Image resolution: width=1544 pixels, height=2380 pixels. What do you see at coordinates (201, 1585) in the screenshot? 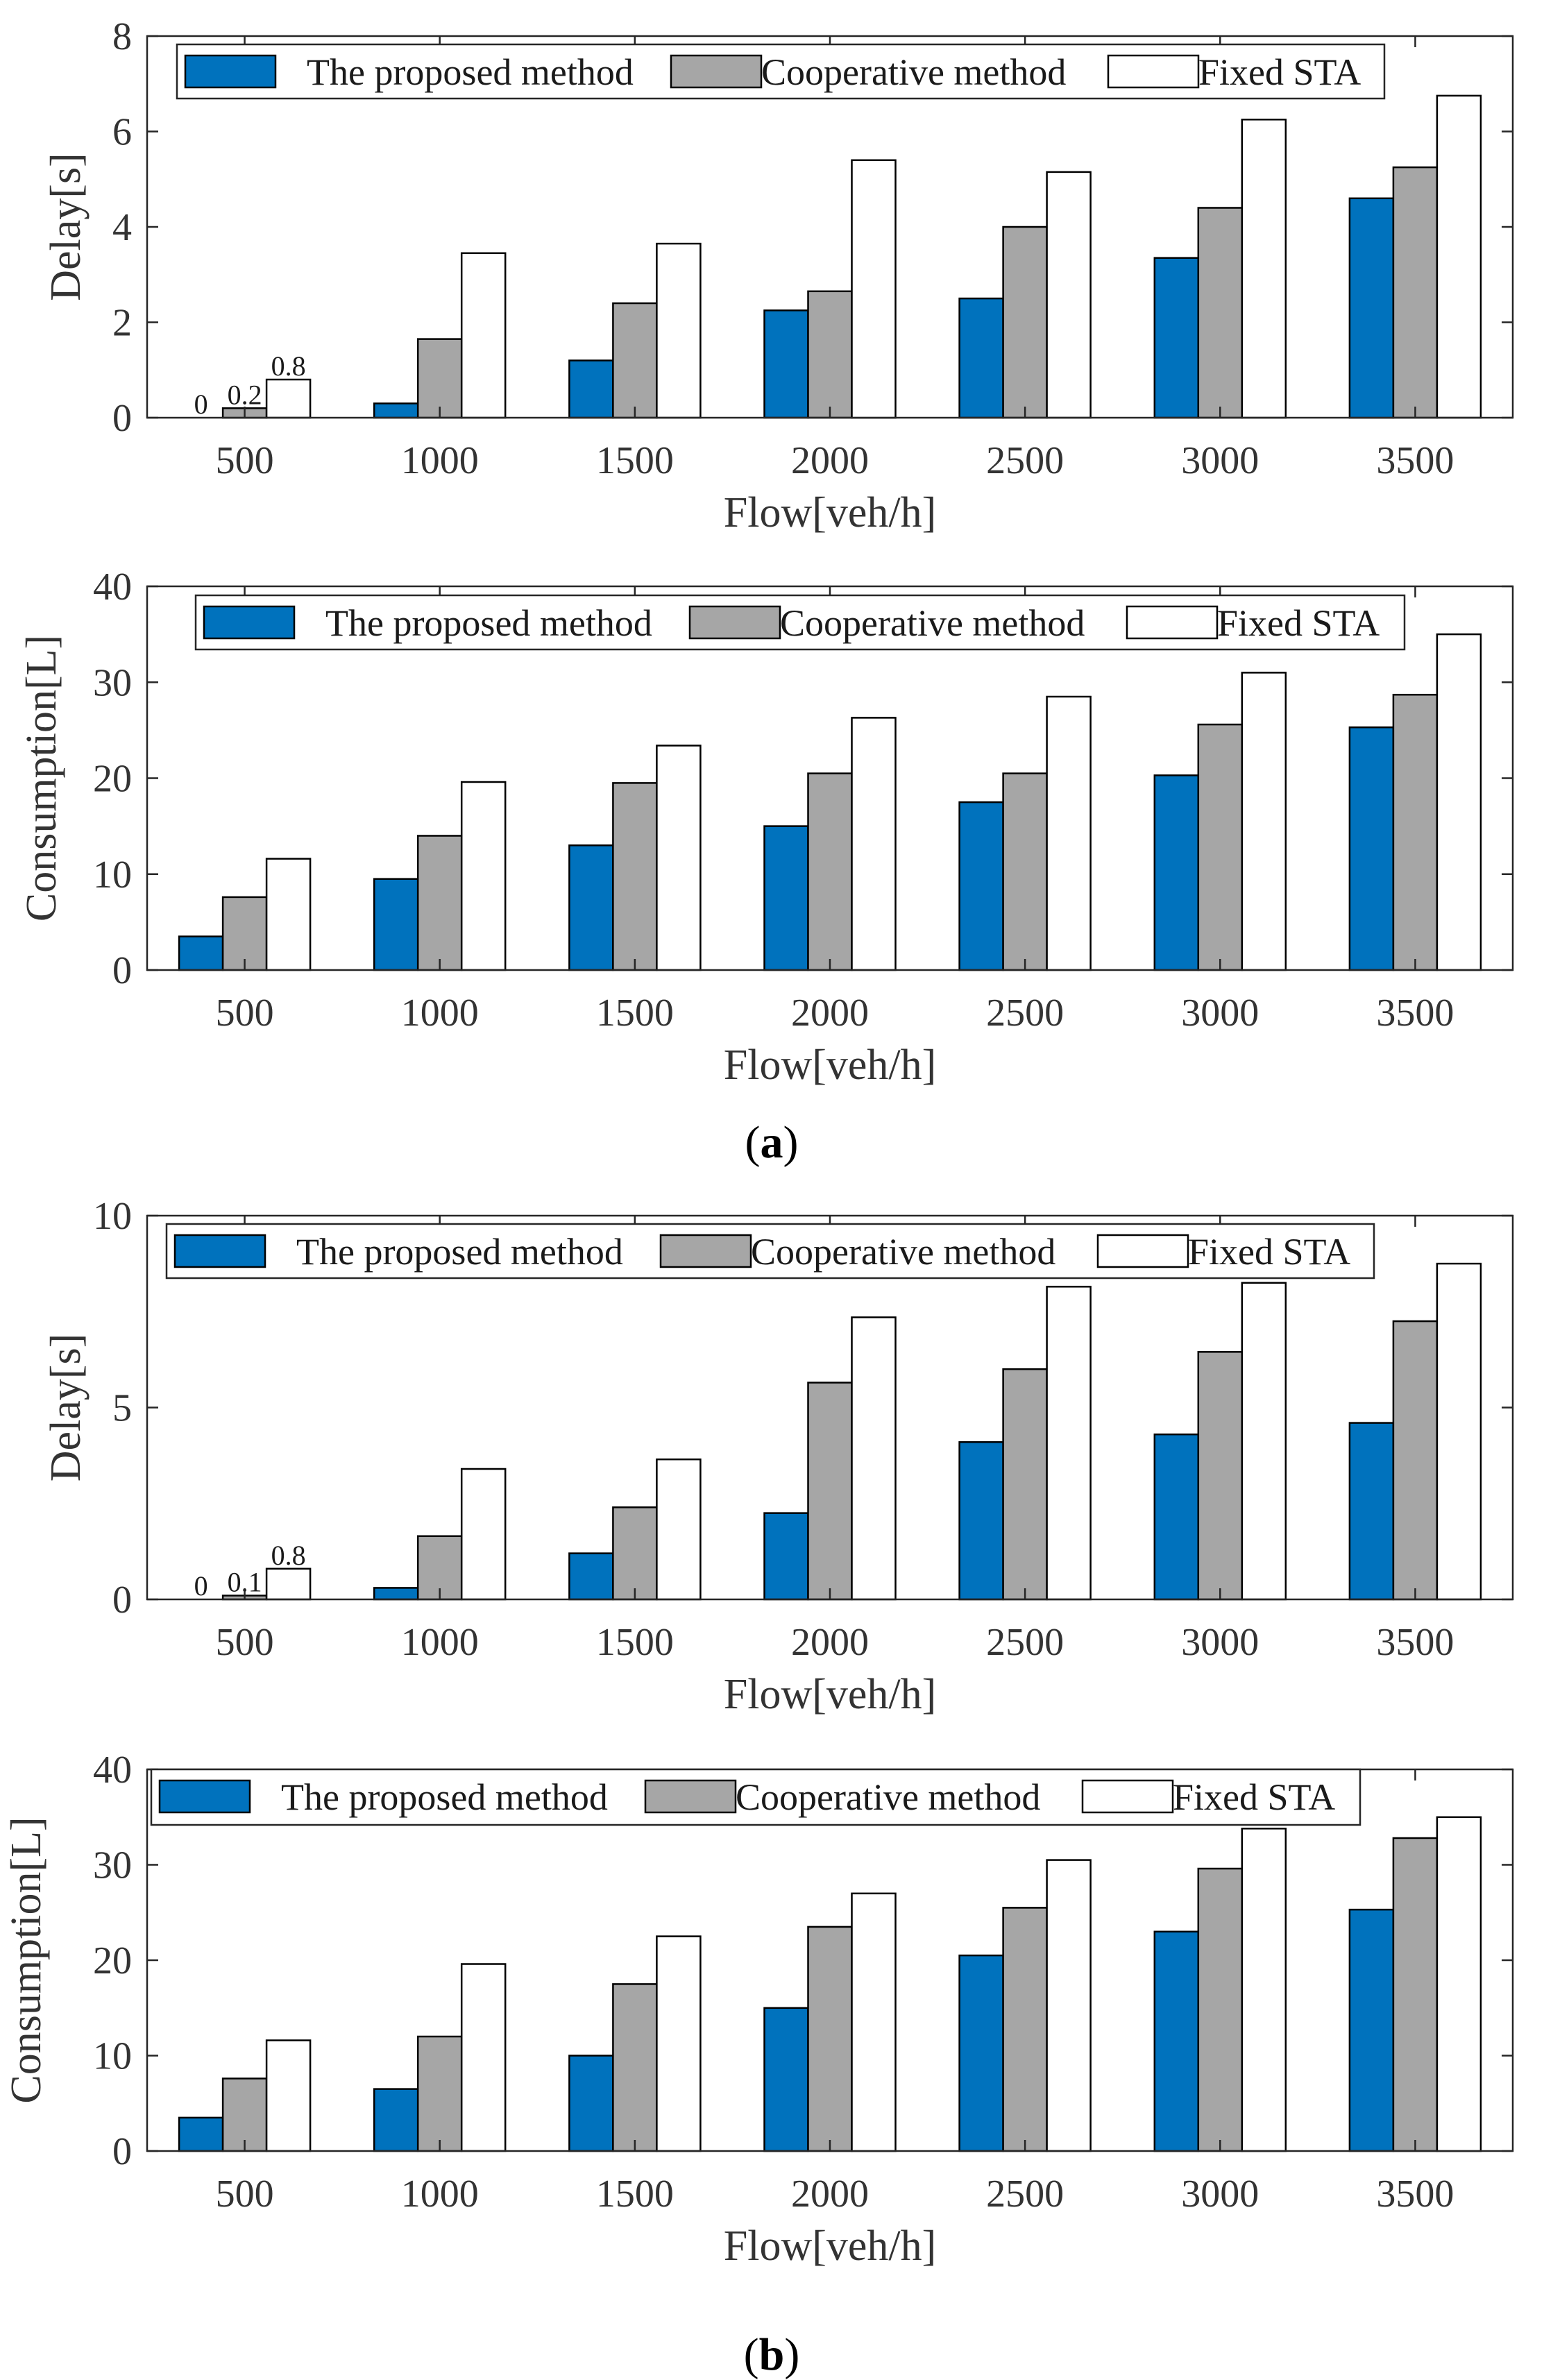
I see `data-label-proposed: 0` at bounding box center [201, 1585].